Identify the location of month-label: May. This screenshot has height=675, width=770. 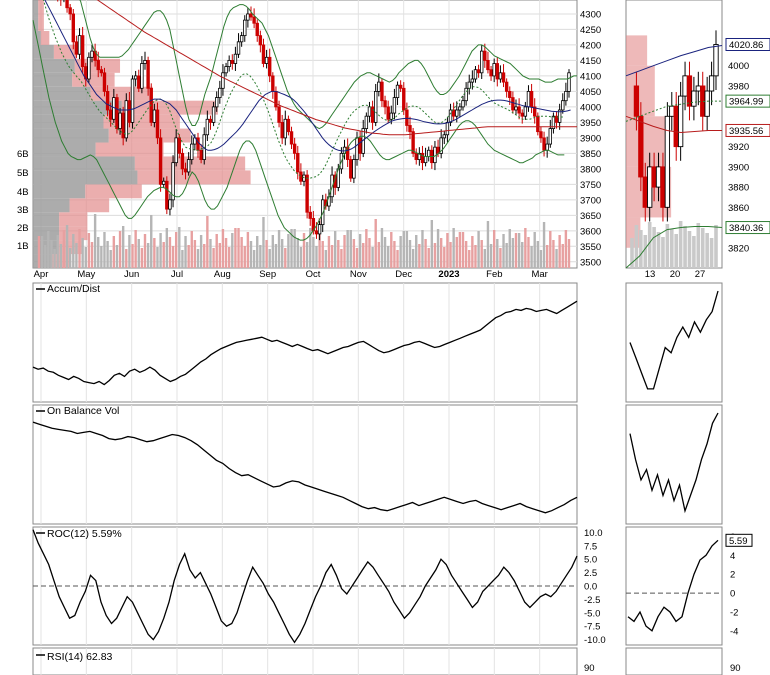
(86, 274).